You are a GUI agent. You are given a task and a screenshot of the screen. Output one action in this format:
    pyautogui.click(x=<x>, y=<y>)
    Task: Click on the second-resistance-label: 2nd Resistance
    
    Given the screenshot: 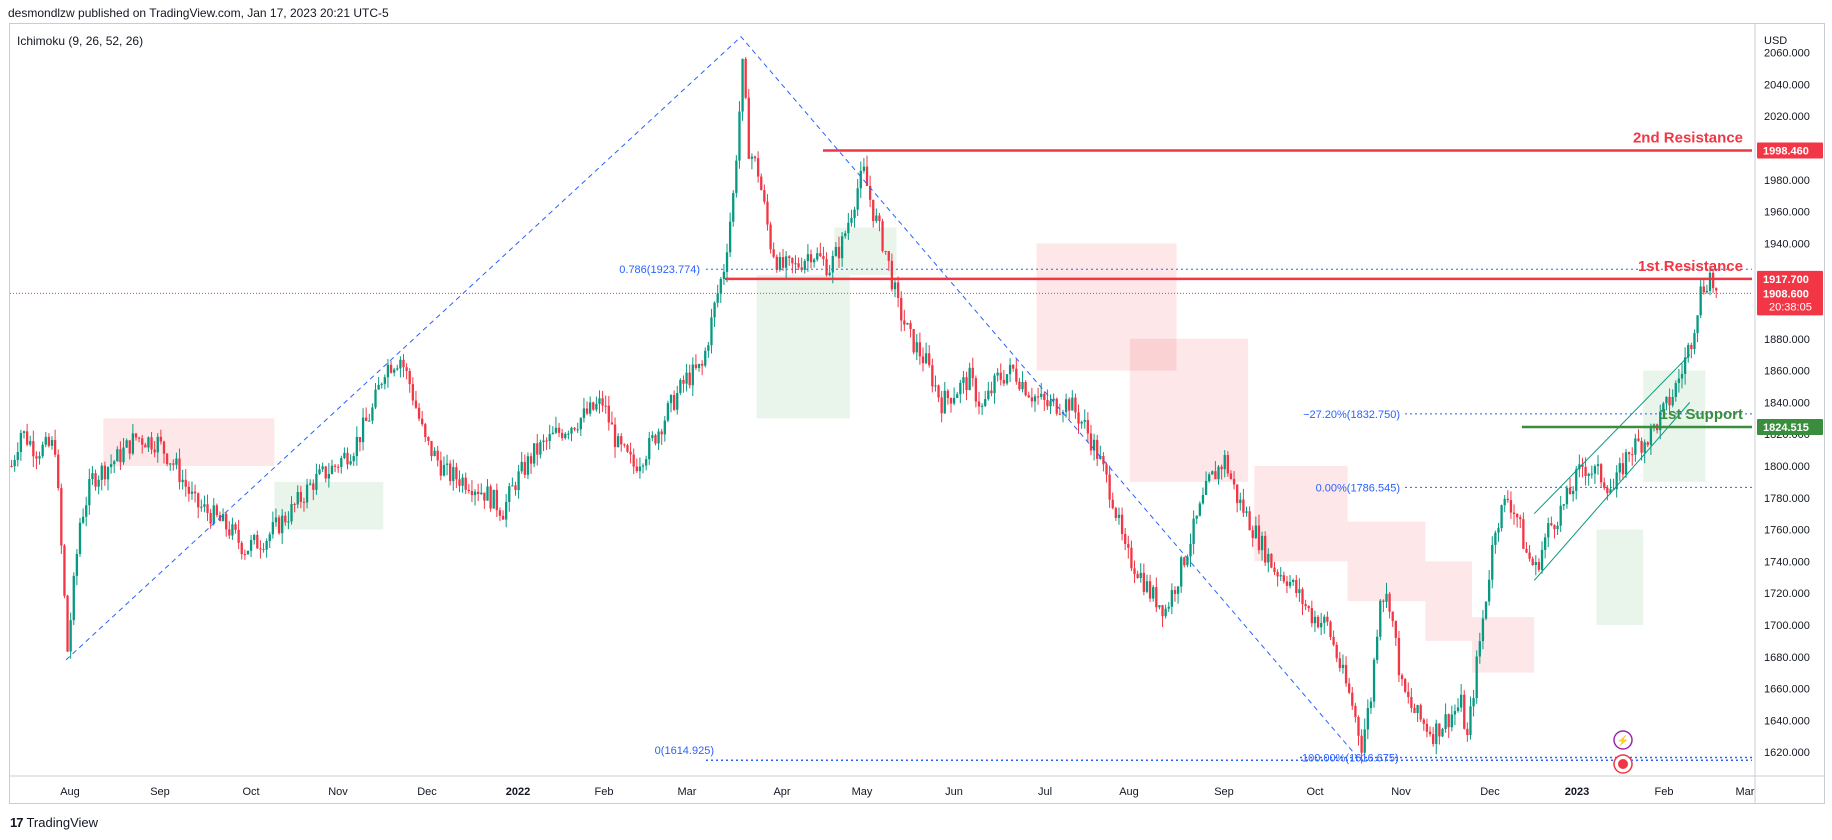 What is the action you would take?
    pyautogui.click(x=1688, y=137)
    